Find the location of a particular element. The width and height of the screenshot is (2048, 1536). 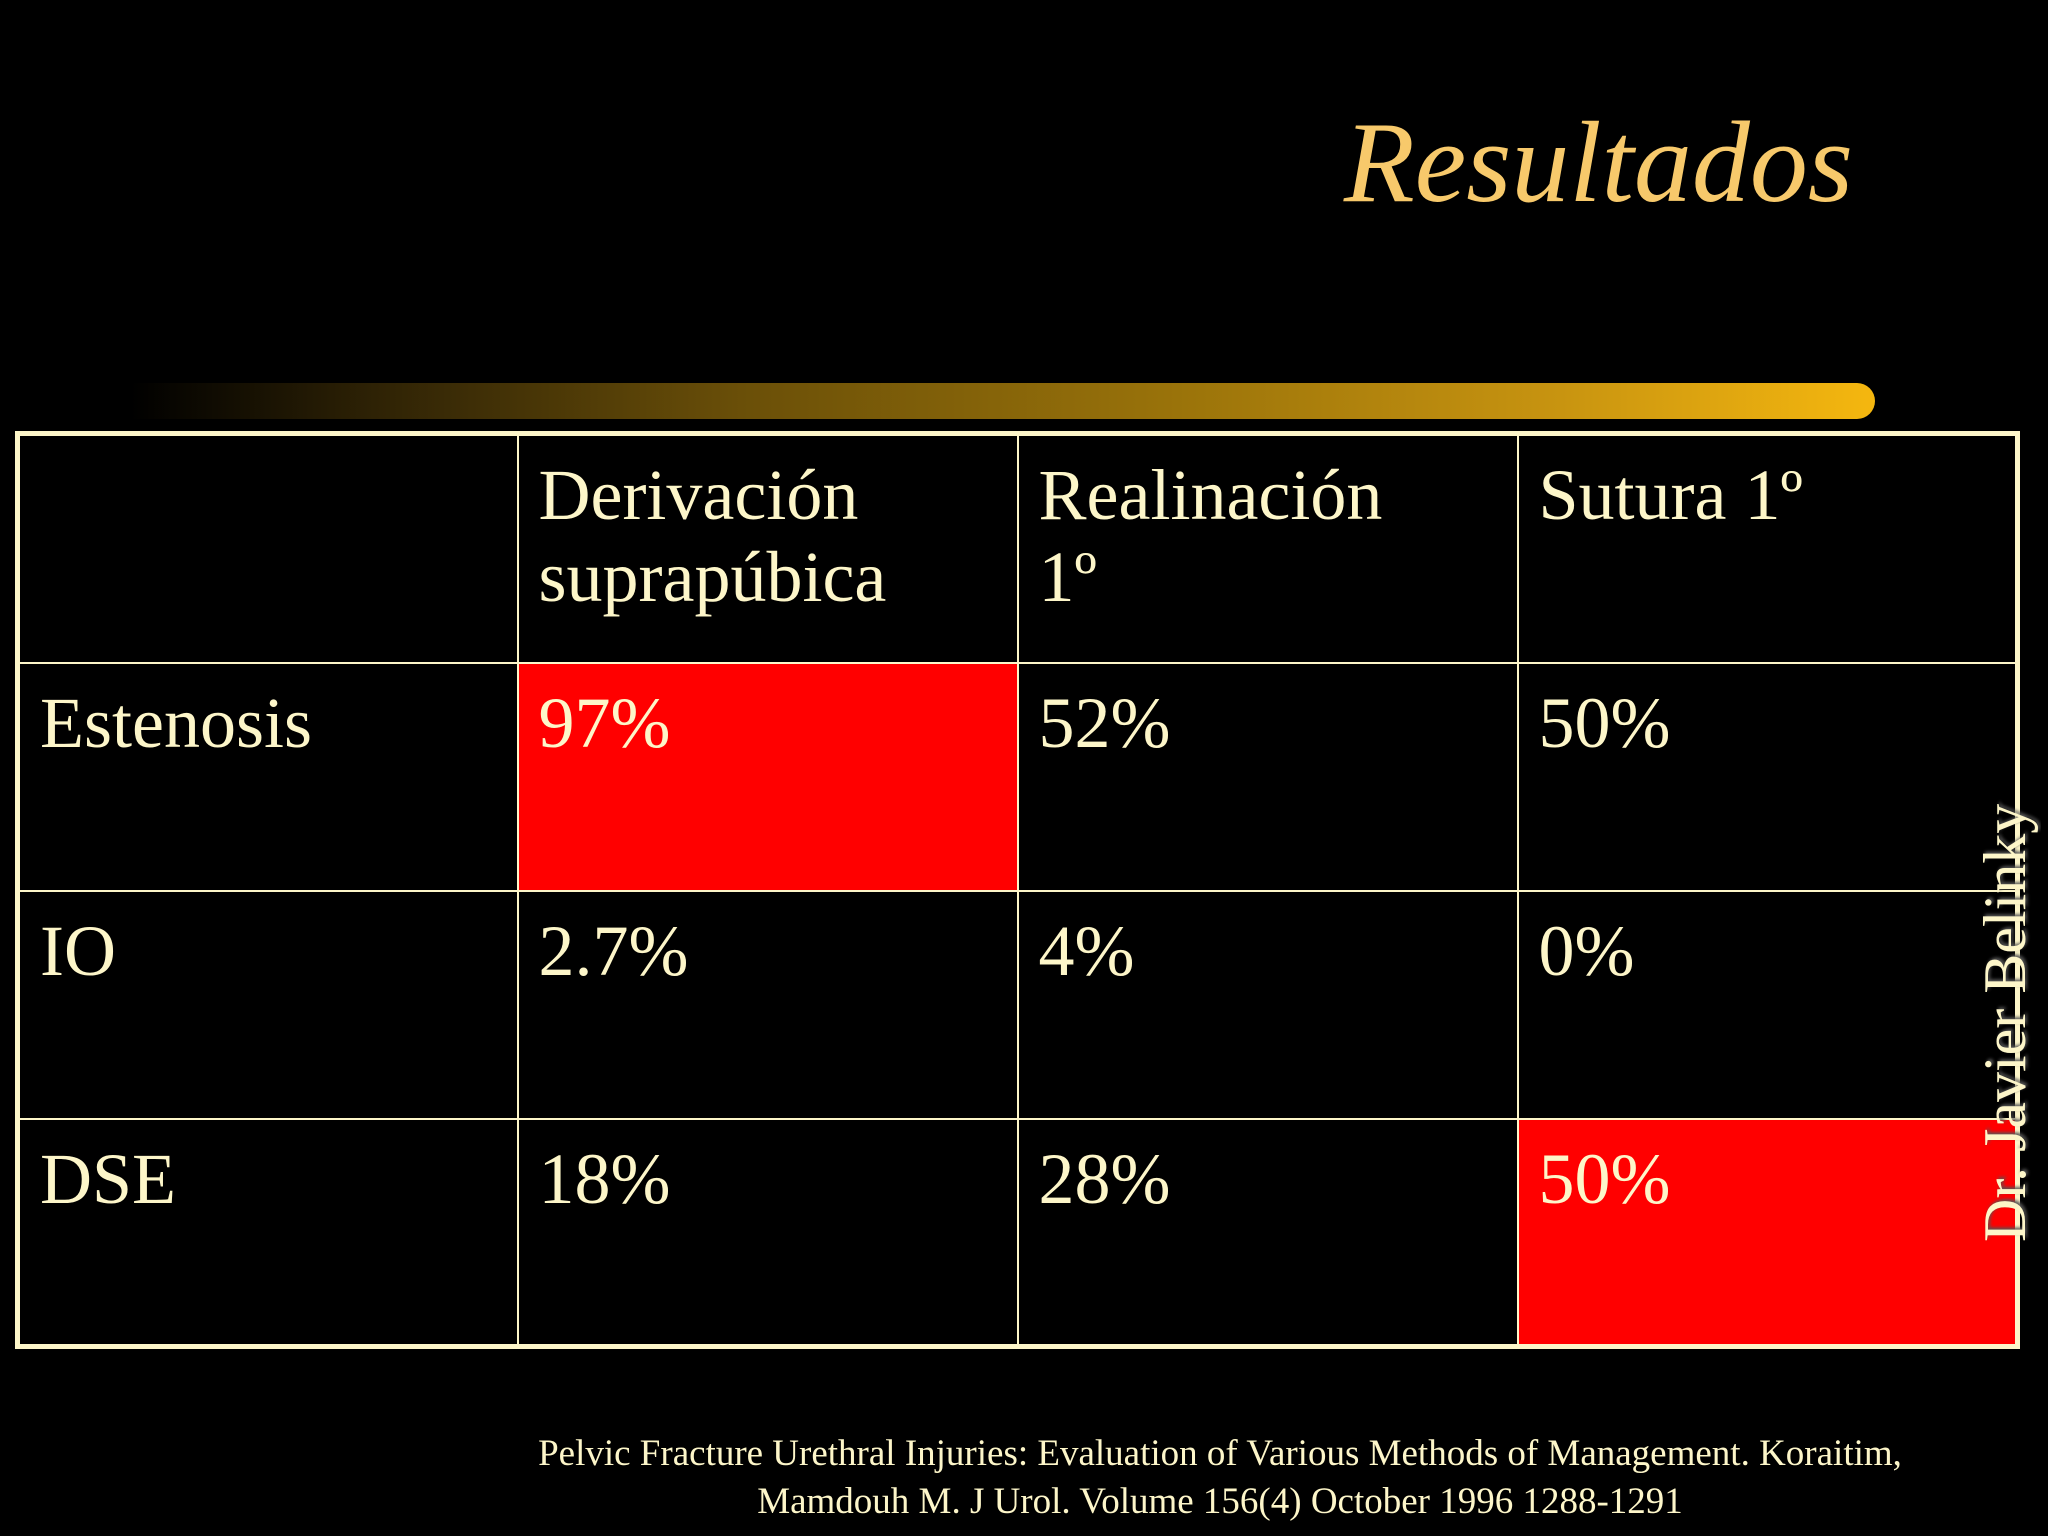

table-cell: 52% is located at coordinates (1267, 776).